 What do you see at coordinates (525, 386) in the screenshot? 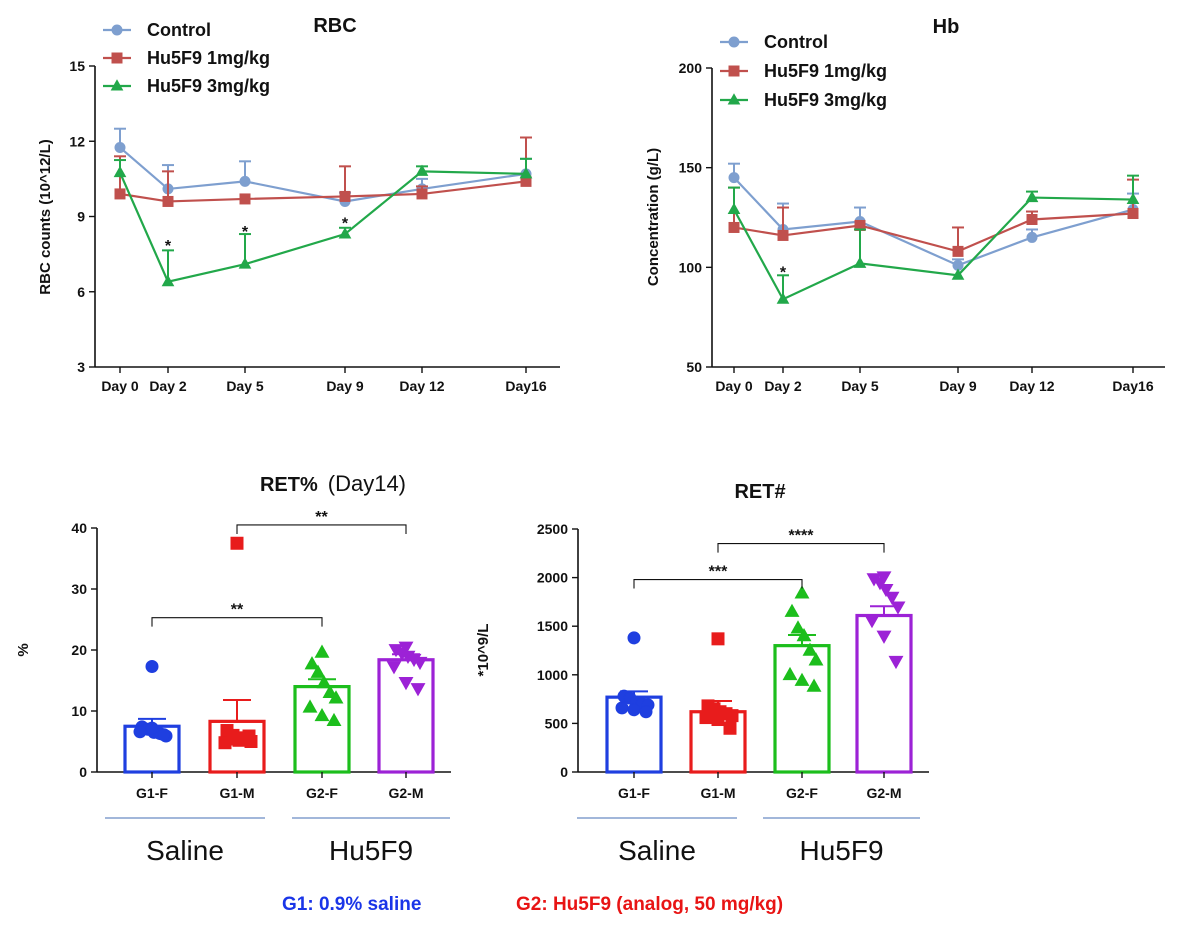
I see `rbc-x-tick-label: Day16` at bounding box center [525, 386].